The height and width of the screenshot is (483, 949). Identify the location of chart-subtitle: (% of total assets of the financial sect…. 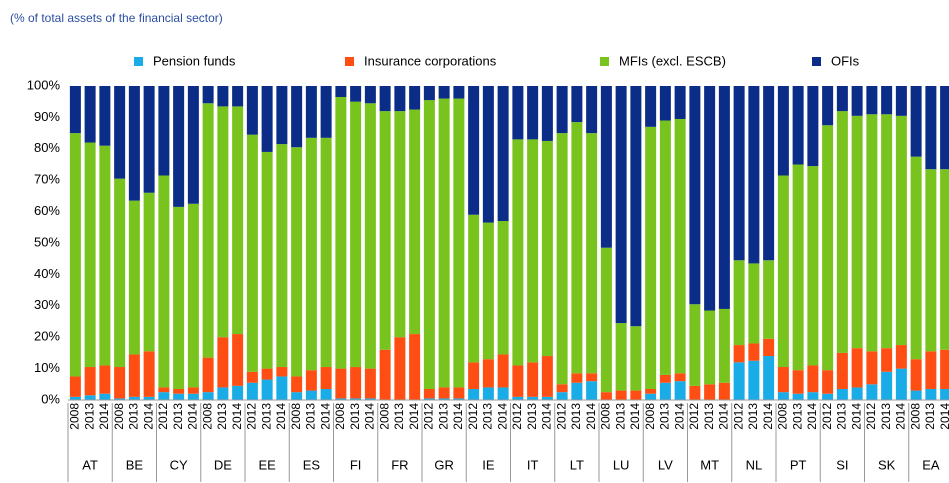
(116, 18).